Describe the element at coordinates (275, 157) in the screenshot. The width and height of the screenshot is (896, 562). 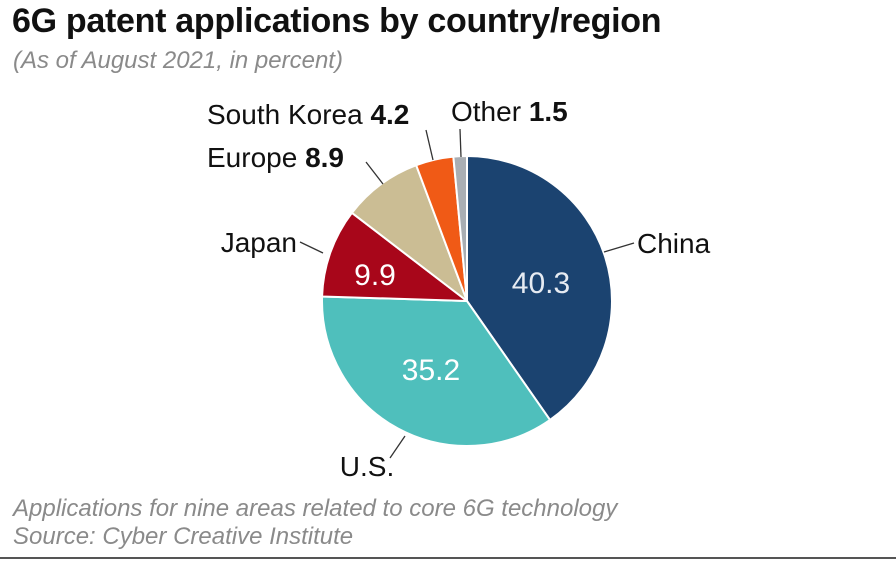
I see `slice-name-label-europe: Europe 8.9` at that location.